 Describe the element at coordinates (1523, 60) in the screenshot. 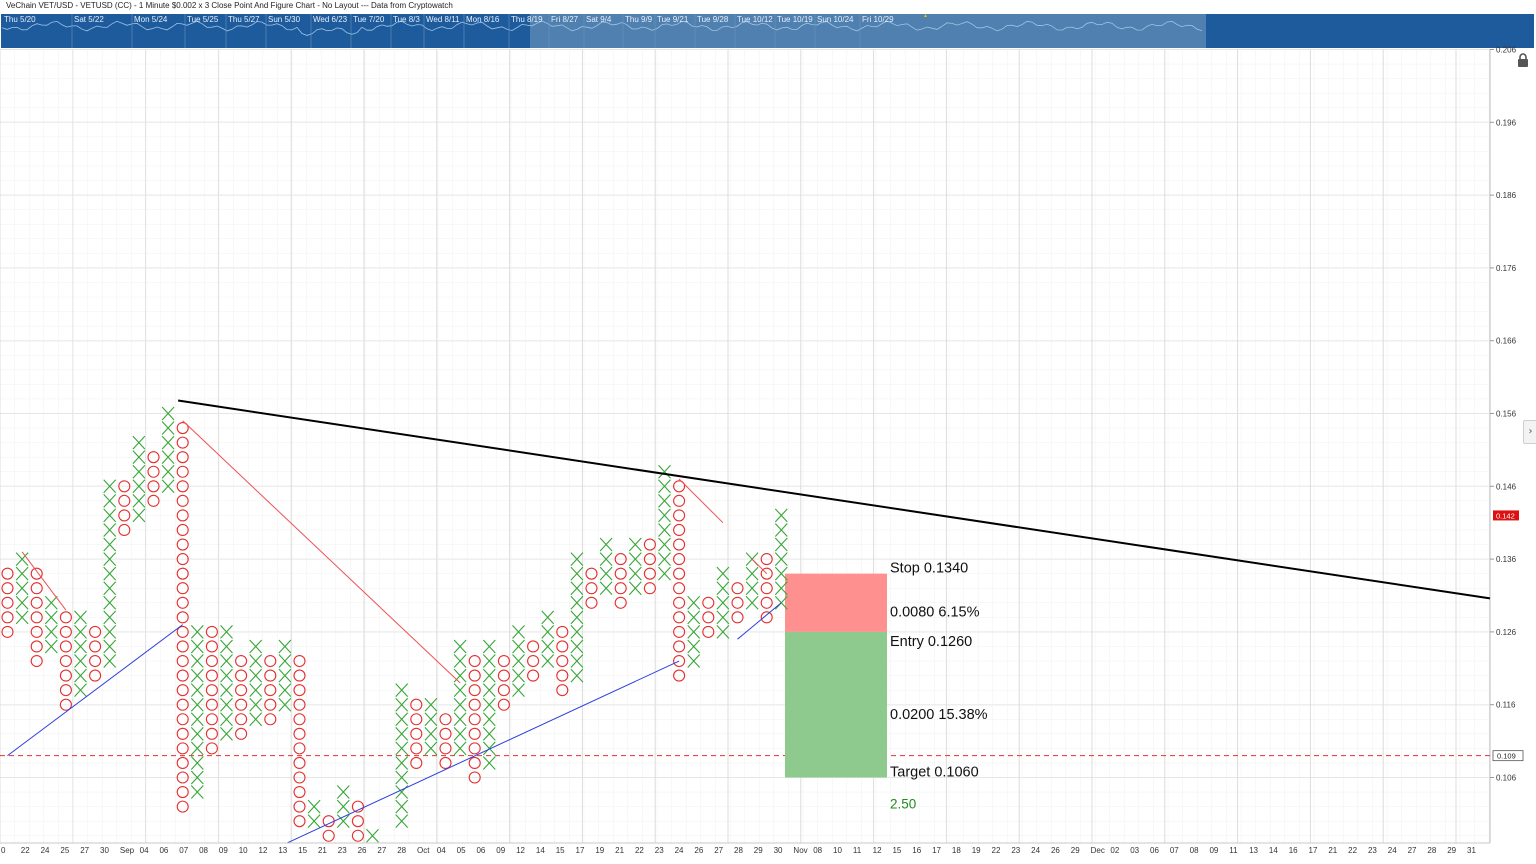

I see `lock-icon` at that location.